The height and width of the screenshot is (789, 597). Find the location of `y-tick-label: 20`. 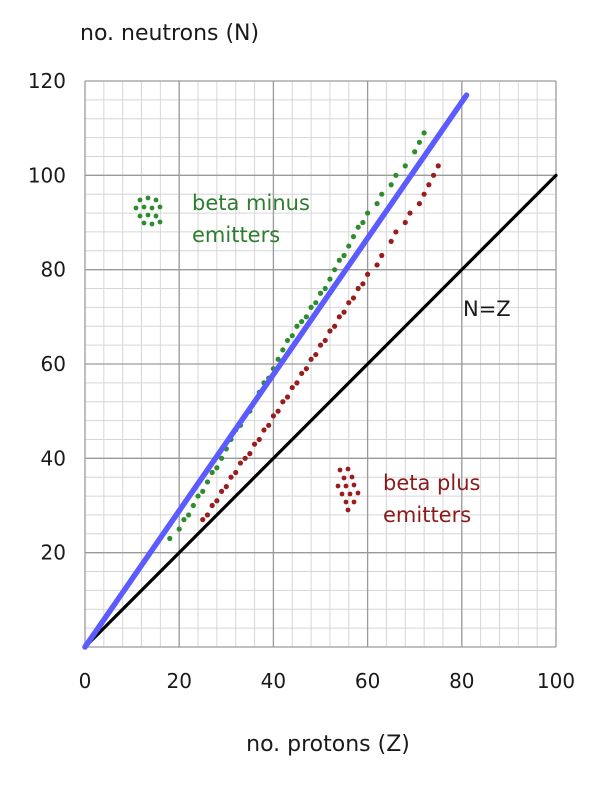

y-tick-label: 20 is located at coordinates (53, 553).